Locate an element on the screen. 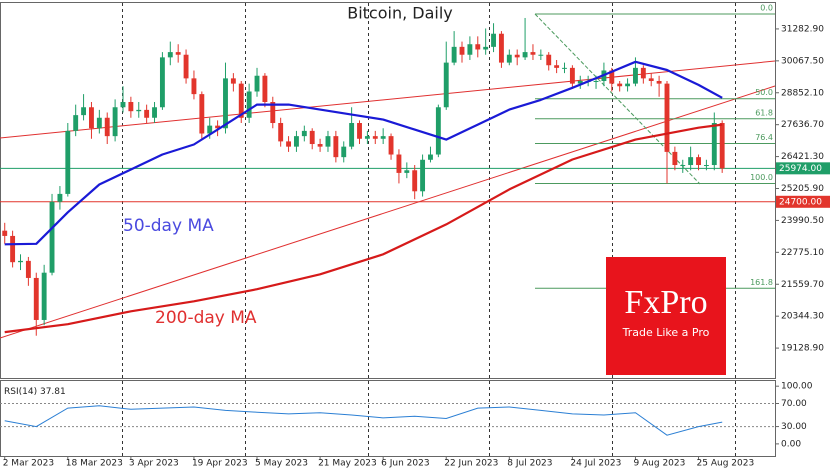 This screenshot has height=474, width=835. y-tick-label: 22775.10 is located at coordinates (802, 253).